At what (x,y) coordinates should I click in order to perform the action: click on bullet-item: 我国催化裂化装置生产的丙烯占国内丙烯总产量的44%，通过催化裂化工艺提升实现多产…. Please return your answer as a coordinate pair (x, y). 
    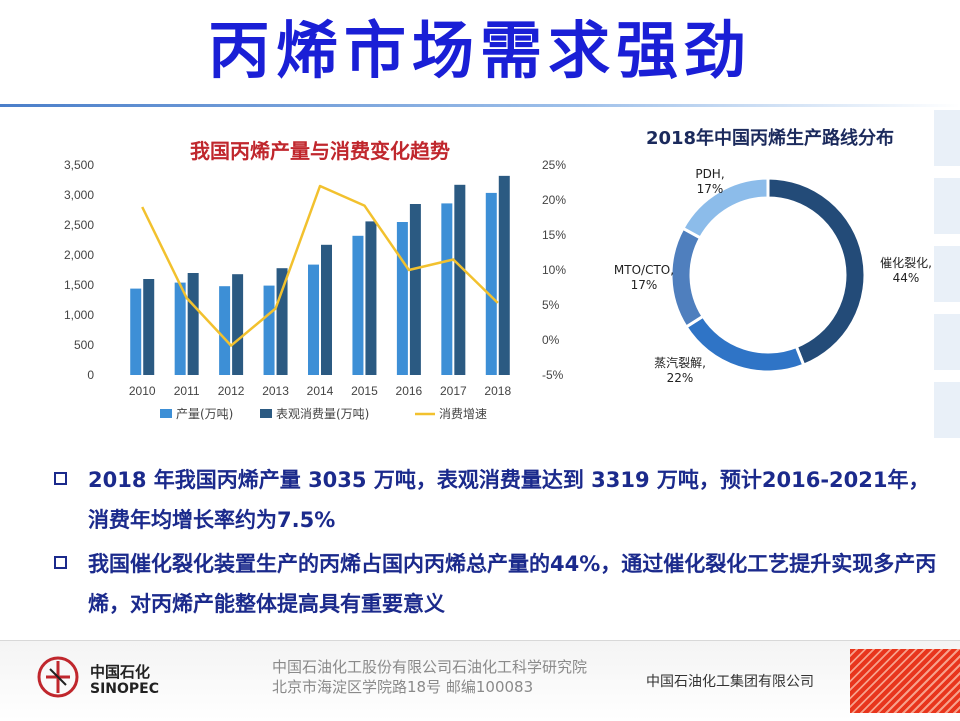
    Looking at the image, I should click on (497, 584).